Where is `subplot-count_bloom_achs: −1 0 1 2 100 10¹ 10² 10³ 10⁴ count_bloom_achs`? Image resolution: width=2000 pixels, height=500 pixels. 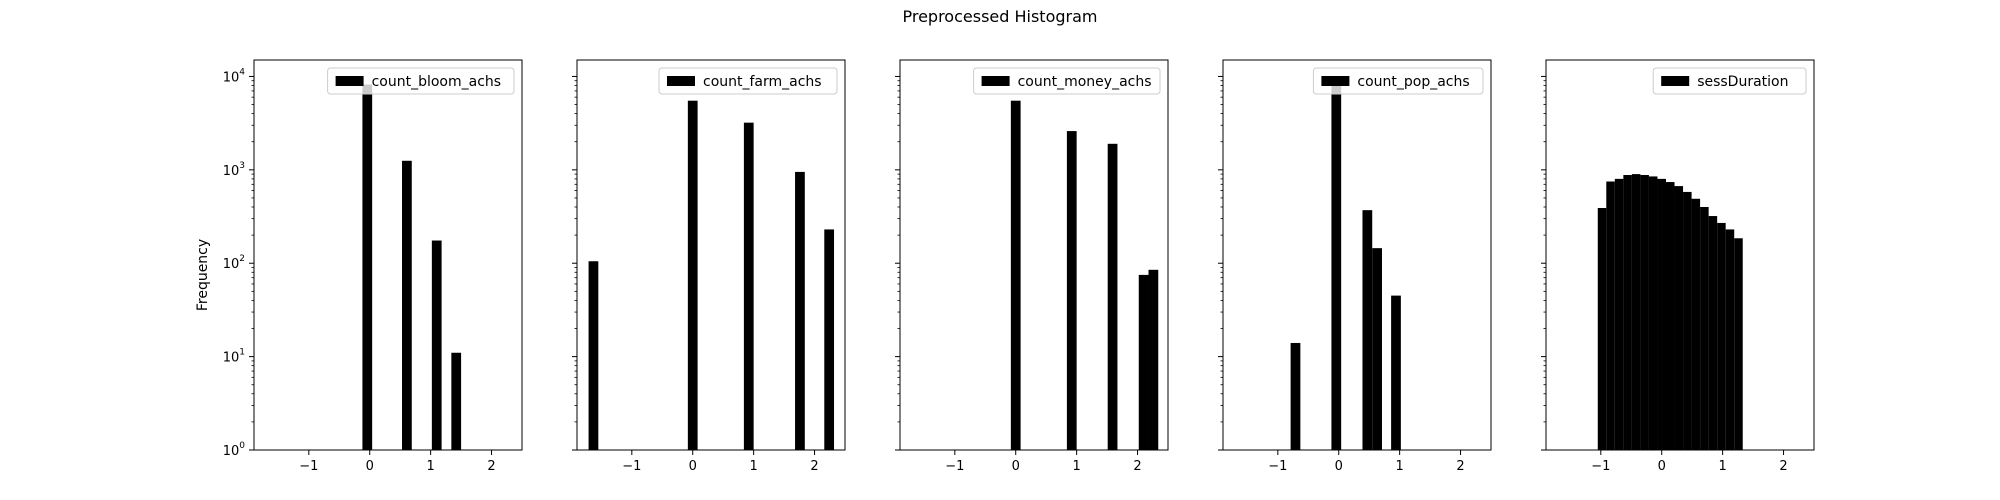 subplot-count_bloom_achs: −1 0 1 2 100 10¹ 10² 10³ 10⁴ count_bloom_achs is located at coordinates (373, 266).